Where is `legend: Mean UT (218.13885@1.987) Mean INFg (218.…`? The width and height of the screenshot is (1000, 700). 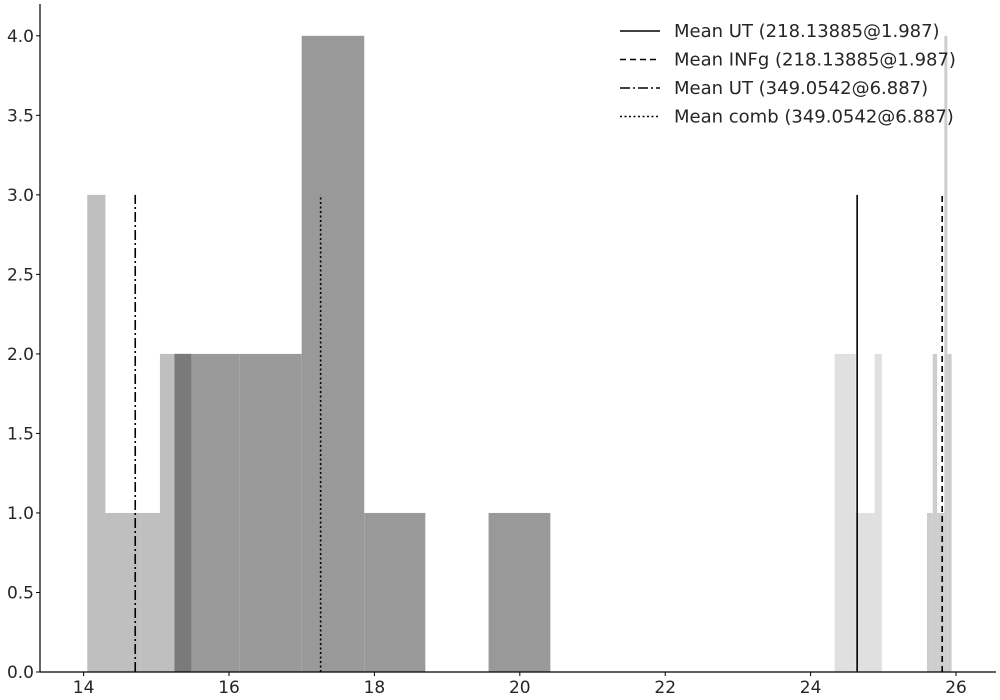 legend: Mean UT (218.13885@1.987) Mean INFg (218.… is located at coordinates (788, 74).